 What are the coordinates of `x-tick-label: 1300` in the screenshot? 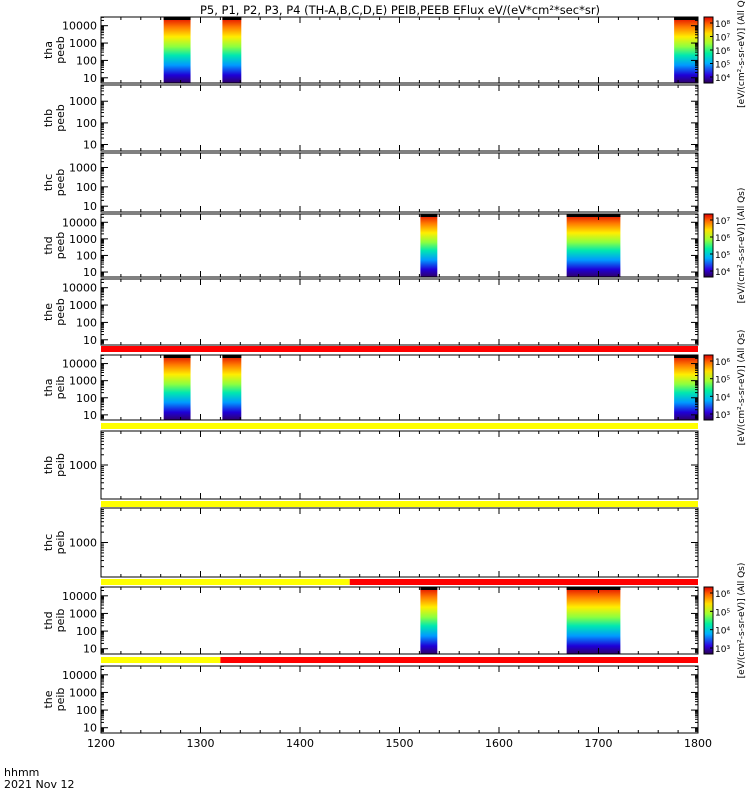 It's located at (201, 743).